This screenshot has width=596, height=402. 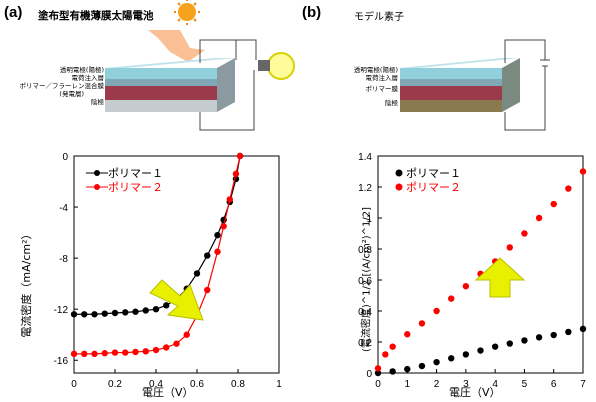 What do you see at coordinates (365, 188) in the screenshot?
I see `chart-b-ytick-label: 1.2` at bounding box center [365, 188].